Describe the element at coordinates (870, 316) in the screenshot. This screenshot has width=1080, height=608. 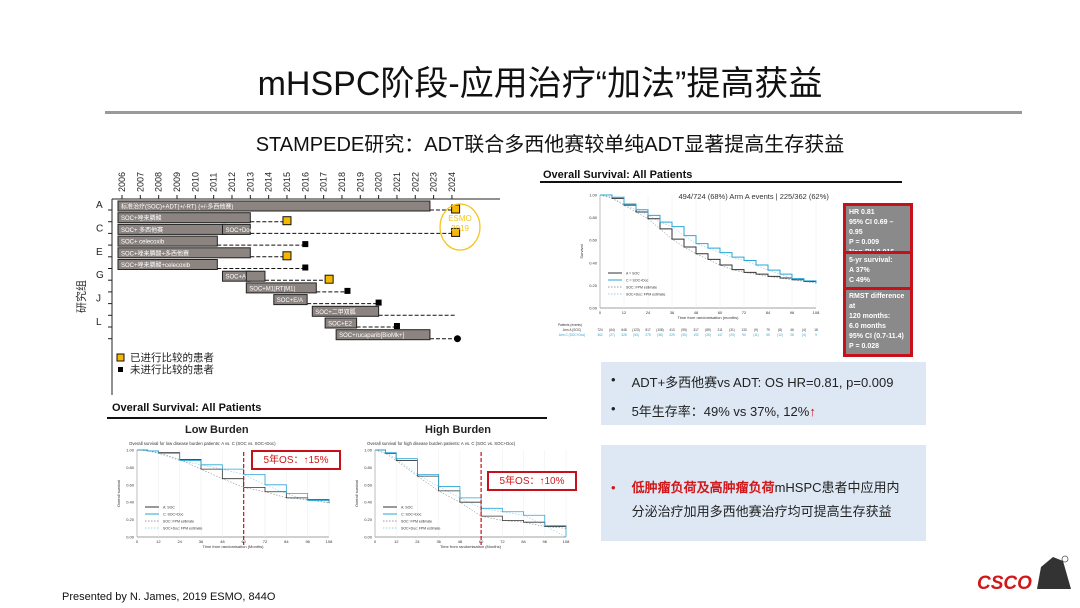
I see `stat-line: 120 months:` at that location.